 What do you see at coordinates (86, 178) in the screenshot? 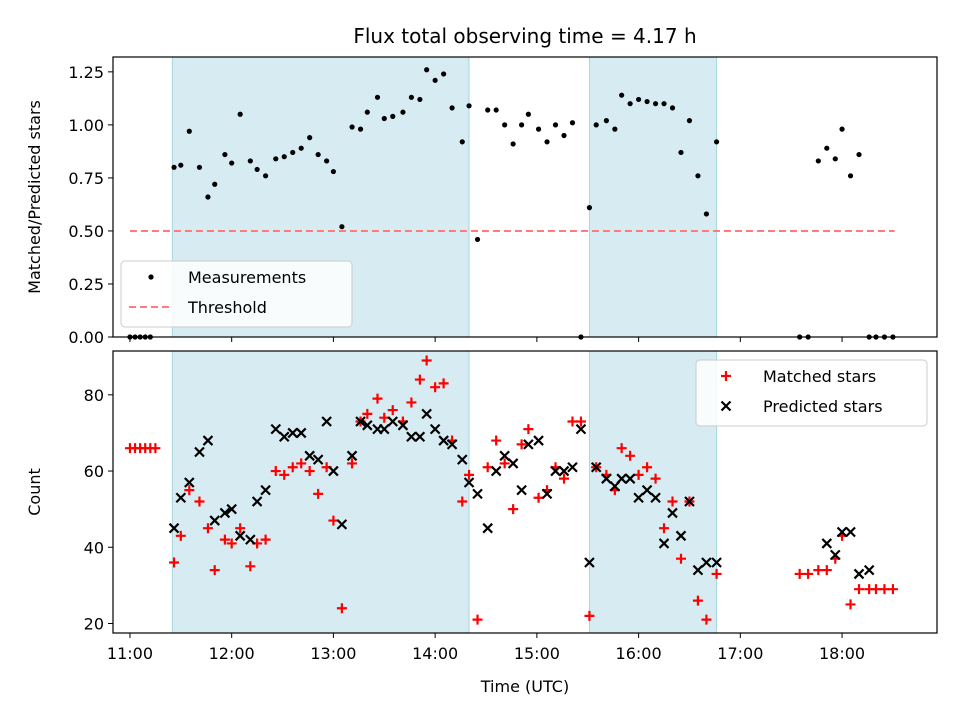
I see `y-tick-label: 0.75` at bounding box center [86, 178].